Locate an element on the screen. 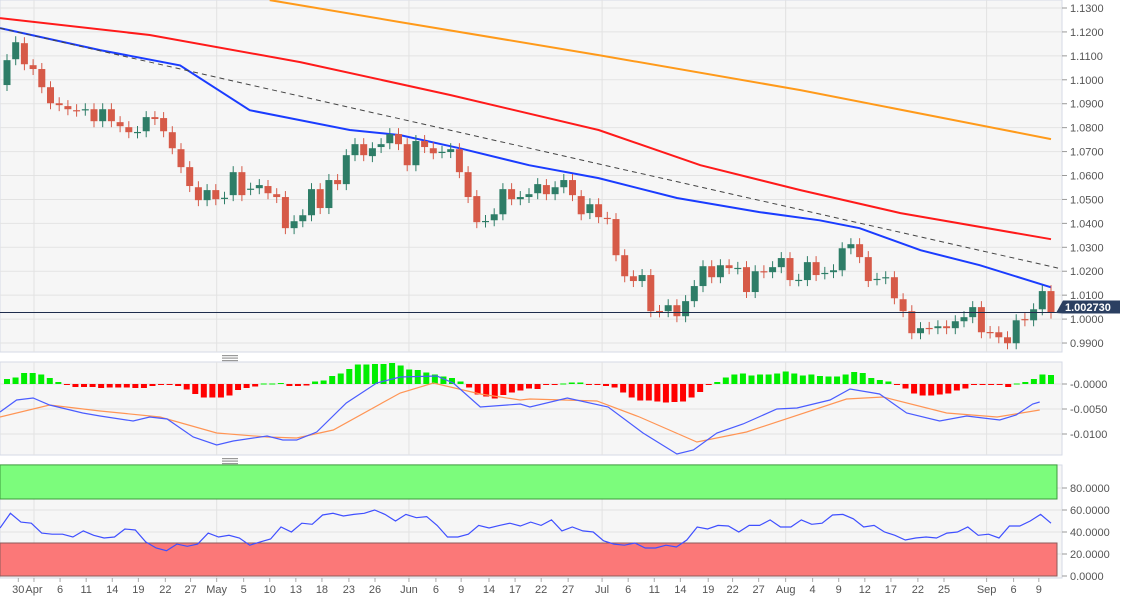  price-tick-label: 1.1200 is located at coordinates (1087, 33).